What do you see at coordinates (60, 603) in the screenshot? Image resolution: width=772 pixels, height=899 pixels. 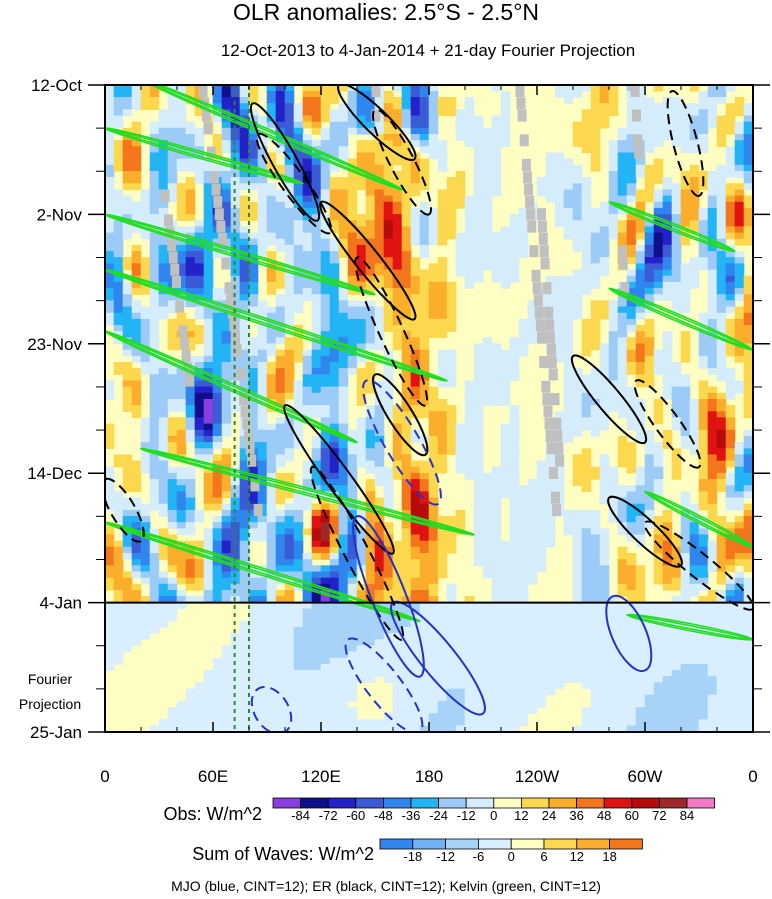 I see `y-tick-label-4: 4-Jan` at bounding box center [60, 603].